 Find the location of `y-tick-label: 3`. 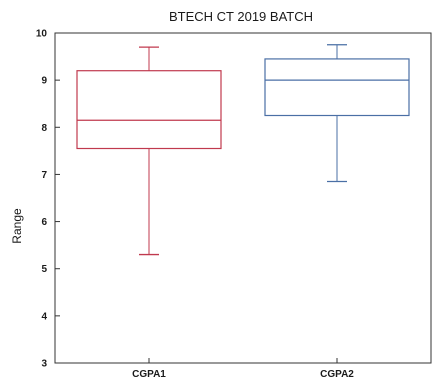

y-tick-label: 3 is located at coordinates (44, 364).